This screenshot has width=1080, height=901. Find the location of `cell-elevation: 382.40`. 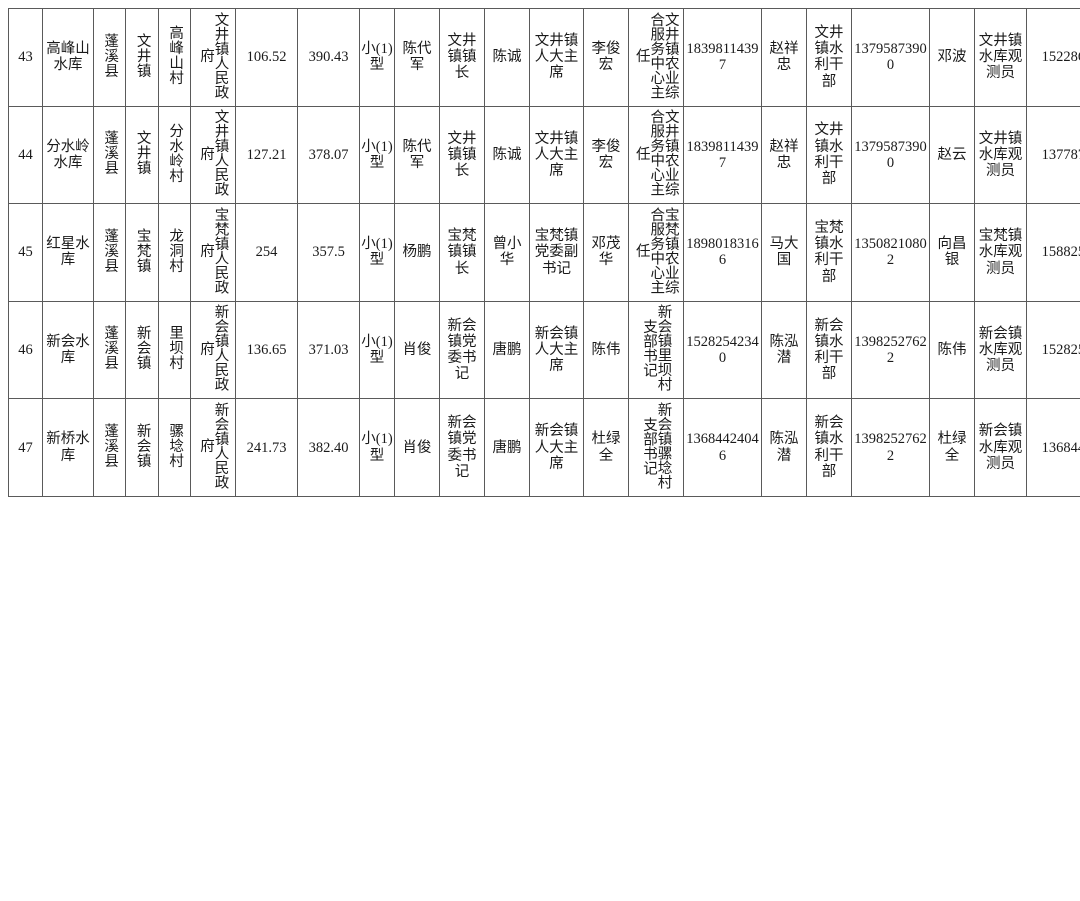

cell-elevation: 382.40 is located at coordinates (329, 448).